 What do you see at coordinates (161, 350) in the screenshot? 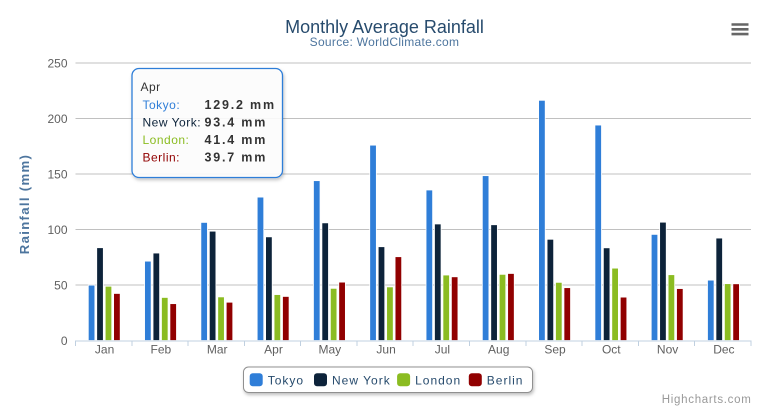
I see `svg-text: Feb` at bounding box center [161, 350].